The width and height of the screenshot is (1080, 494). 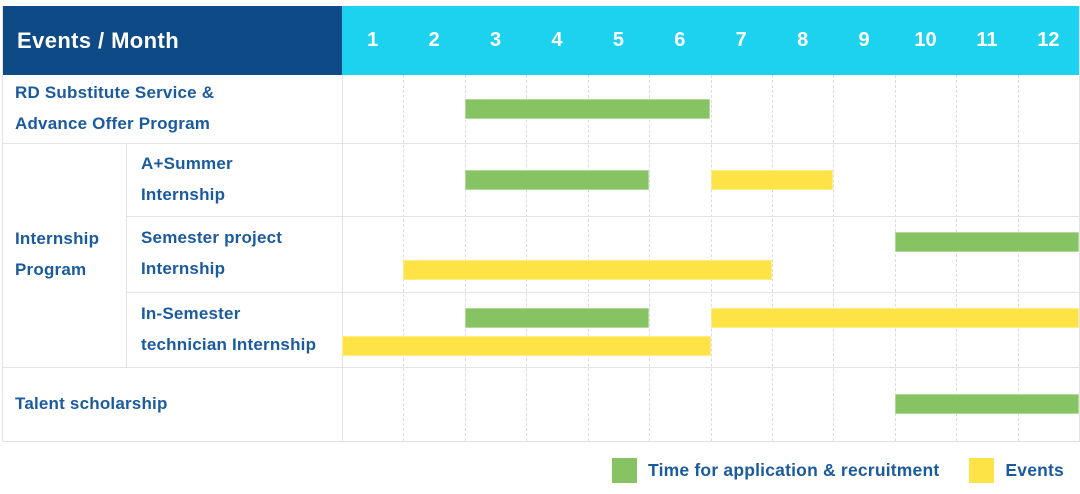 I want to click on label-grid-separator, so click(x=342, y=258).